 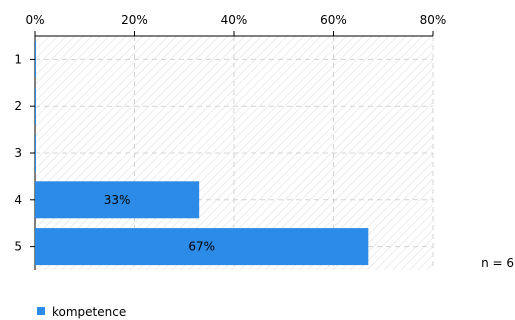 I want to click on category-label: 1, so click(x=18, y=59).